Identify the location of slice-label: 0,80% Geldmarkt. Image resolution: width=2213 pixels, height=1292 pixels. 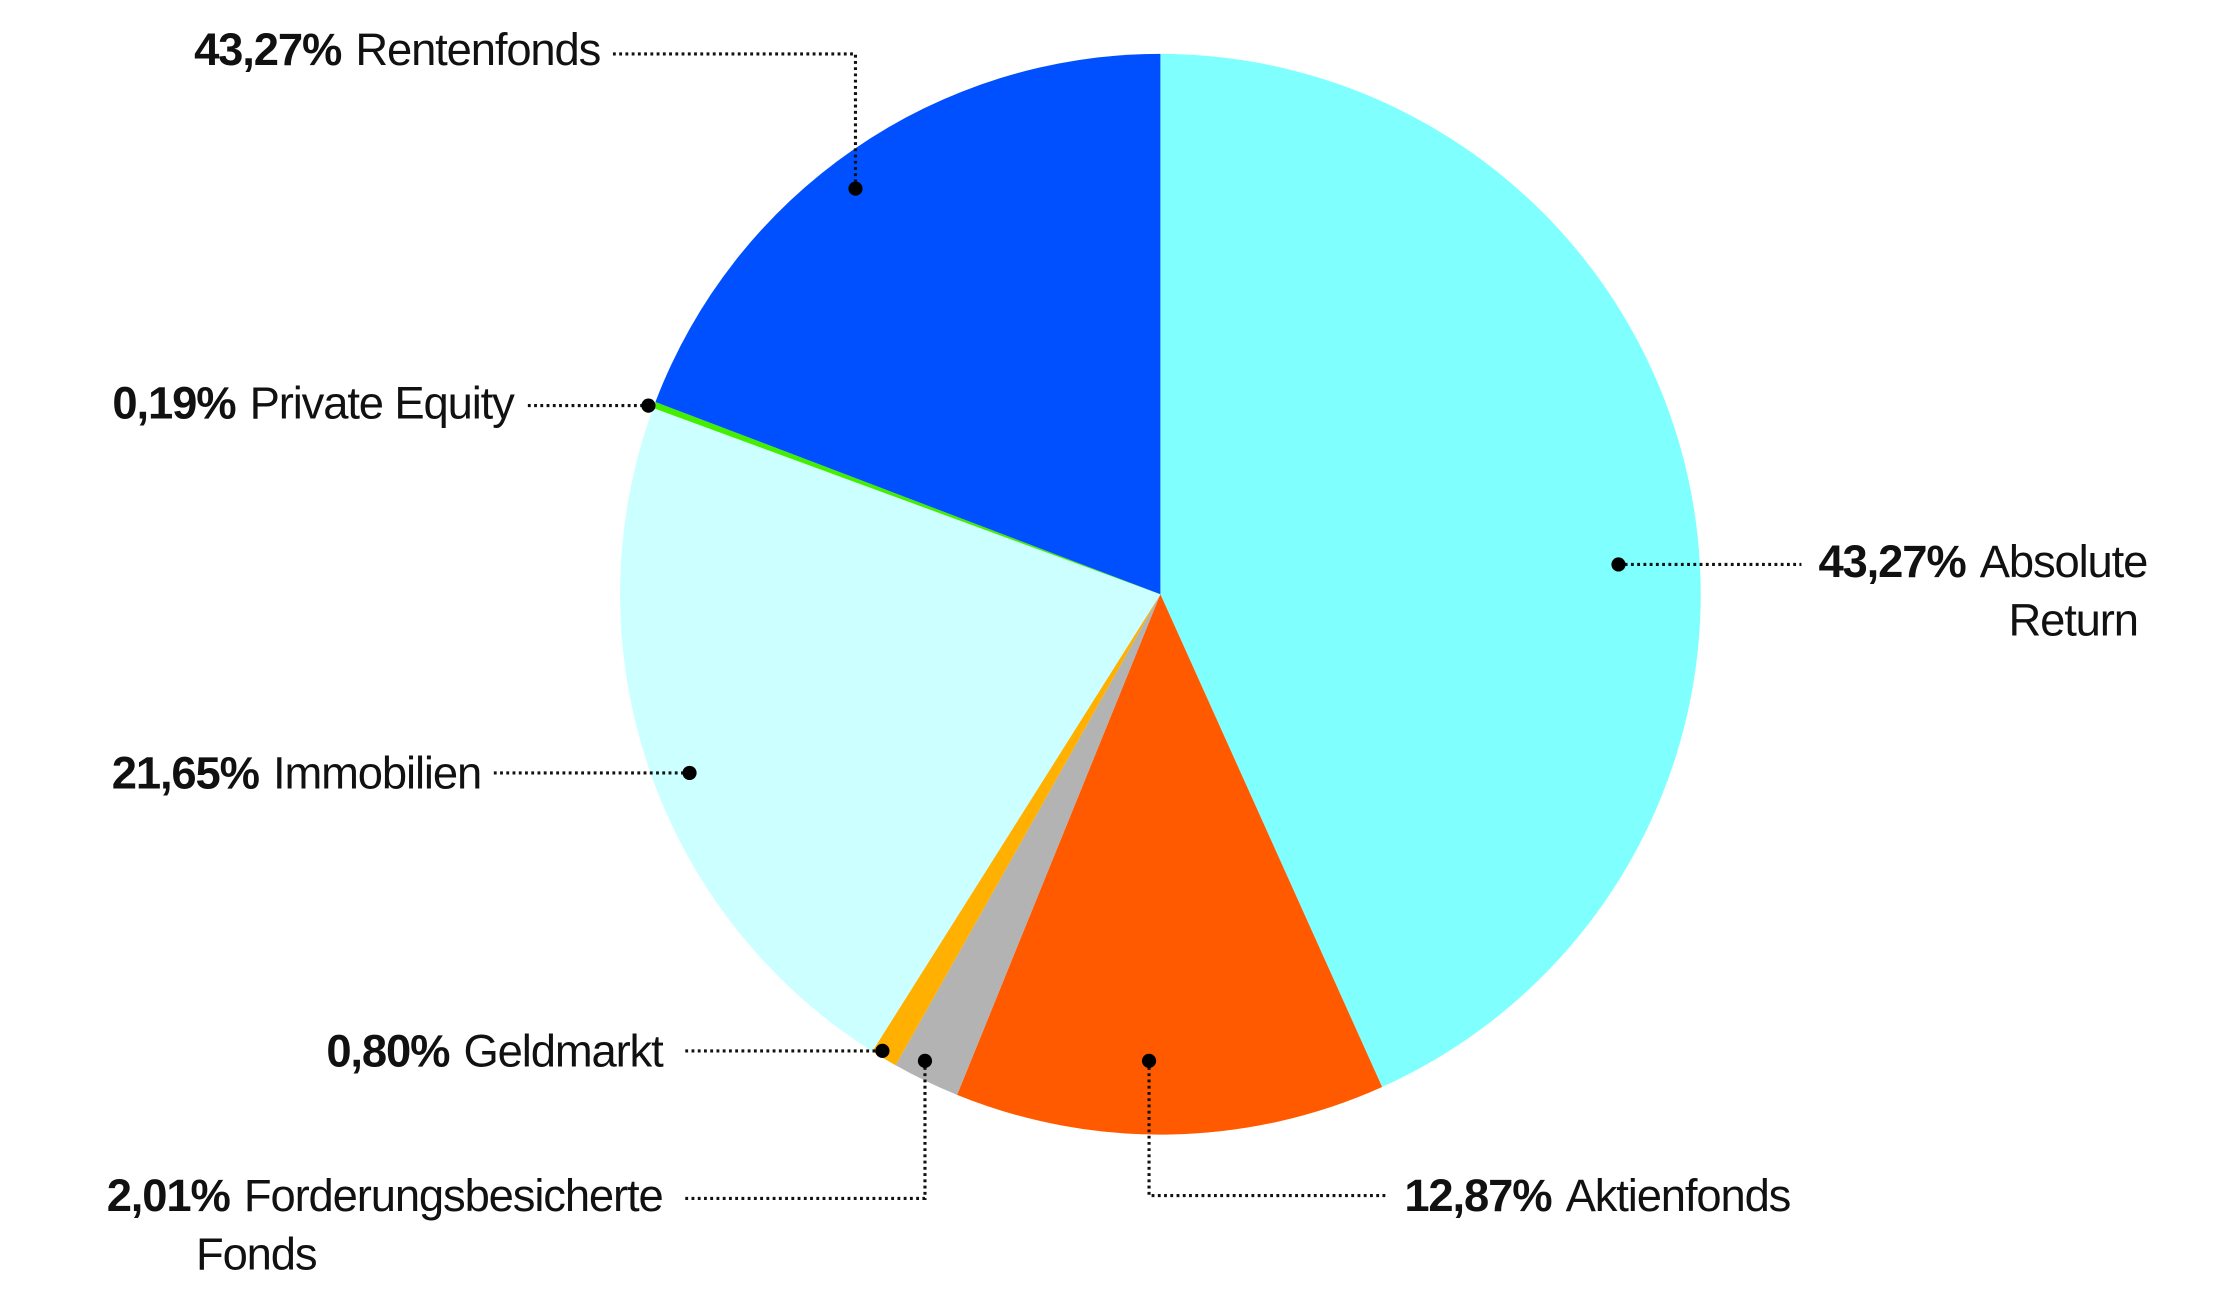
(495, 1051).